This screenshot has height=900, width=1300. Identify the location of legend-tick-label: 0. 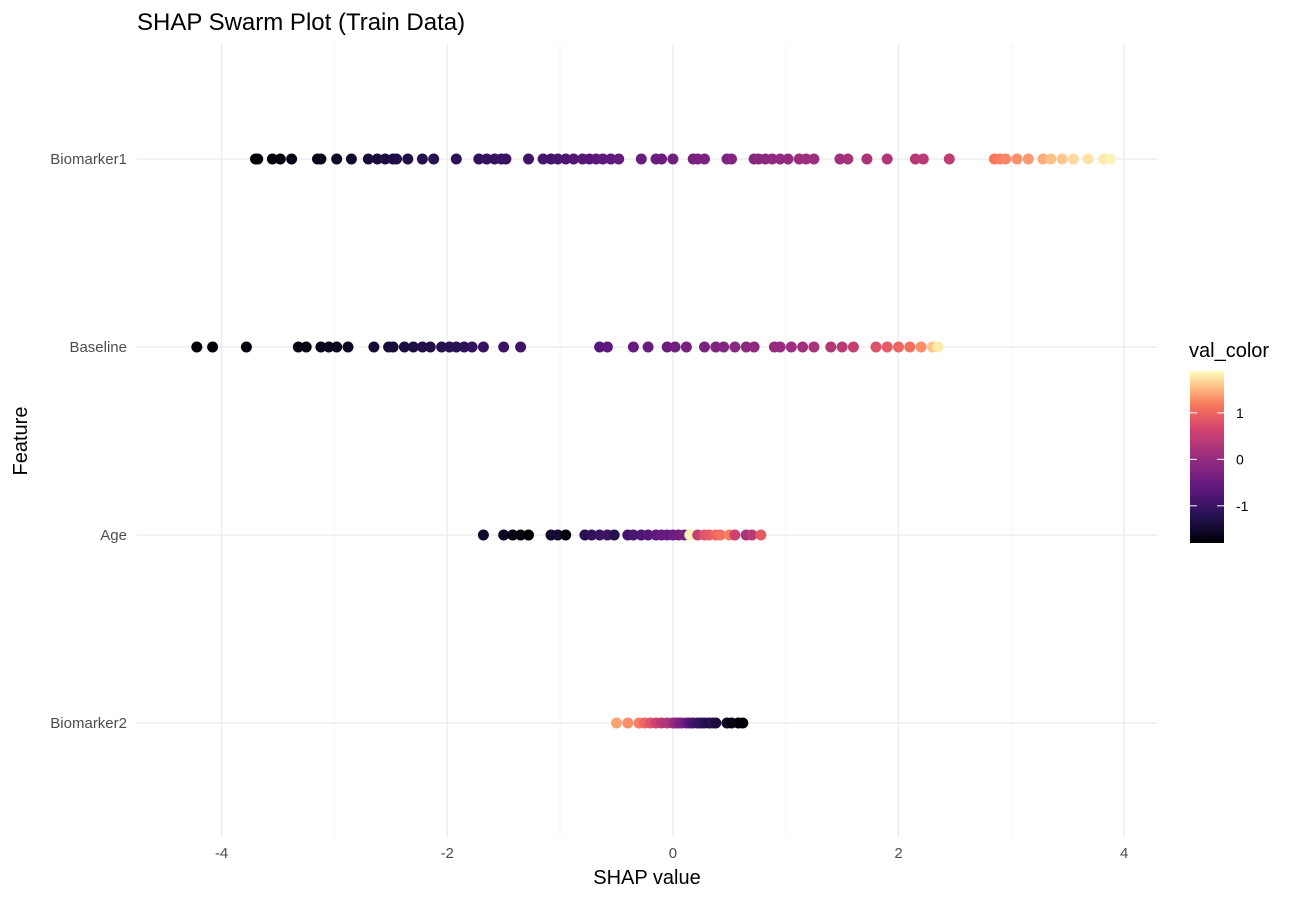
(1240, 459).